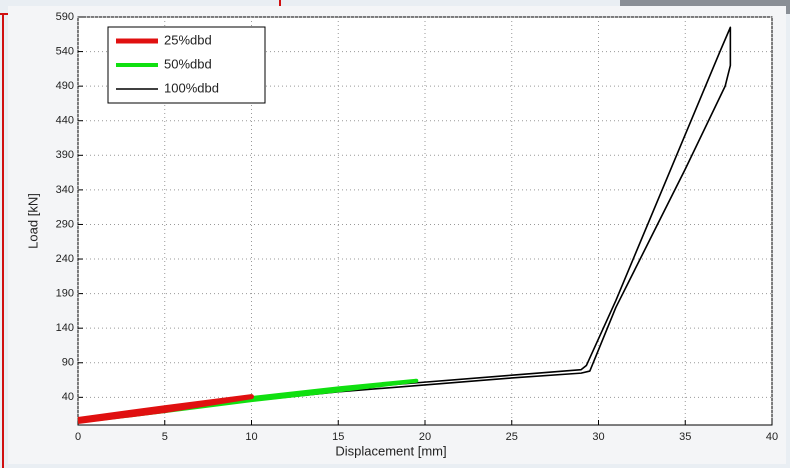 This screenshot has width=790, height=468. I want to click on x-tick-label: 20, so click(425, 437).